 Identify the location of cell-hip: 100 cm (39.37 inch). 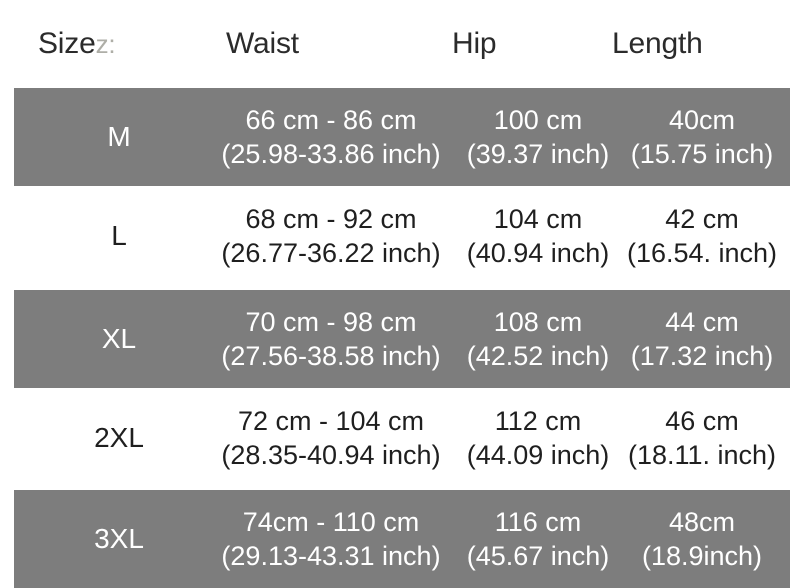
(538, 137).